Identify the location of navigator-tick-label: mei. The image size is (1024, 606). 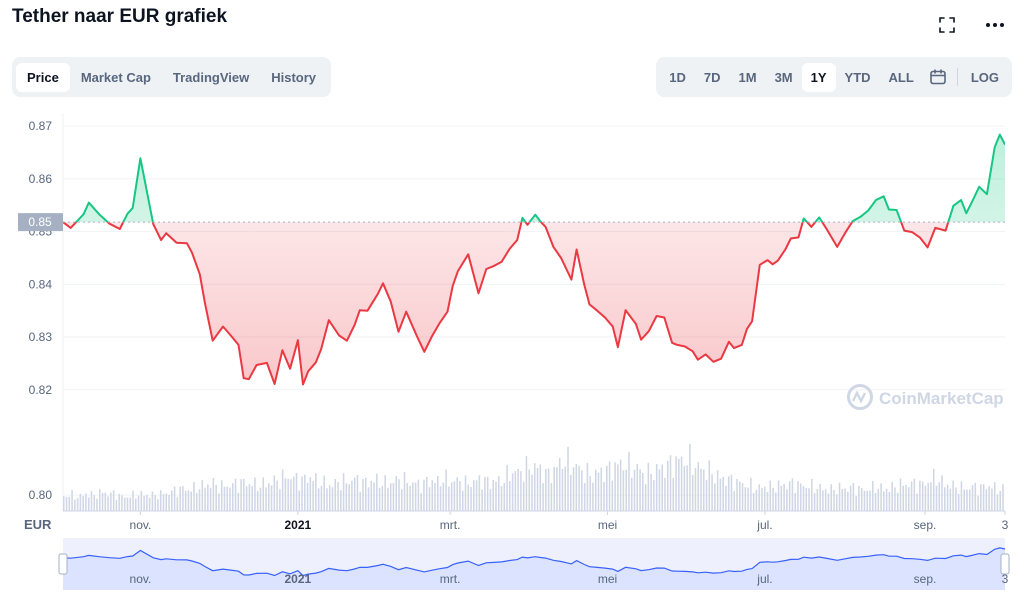
(607, 579).